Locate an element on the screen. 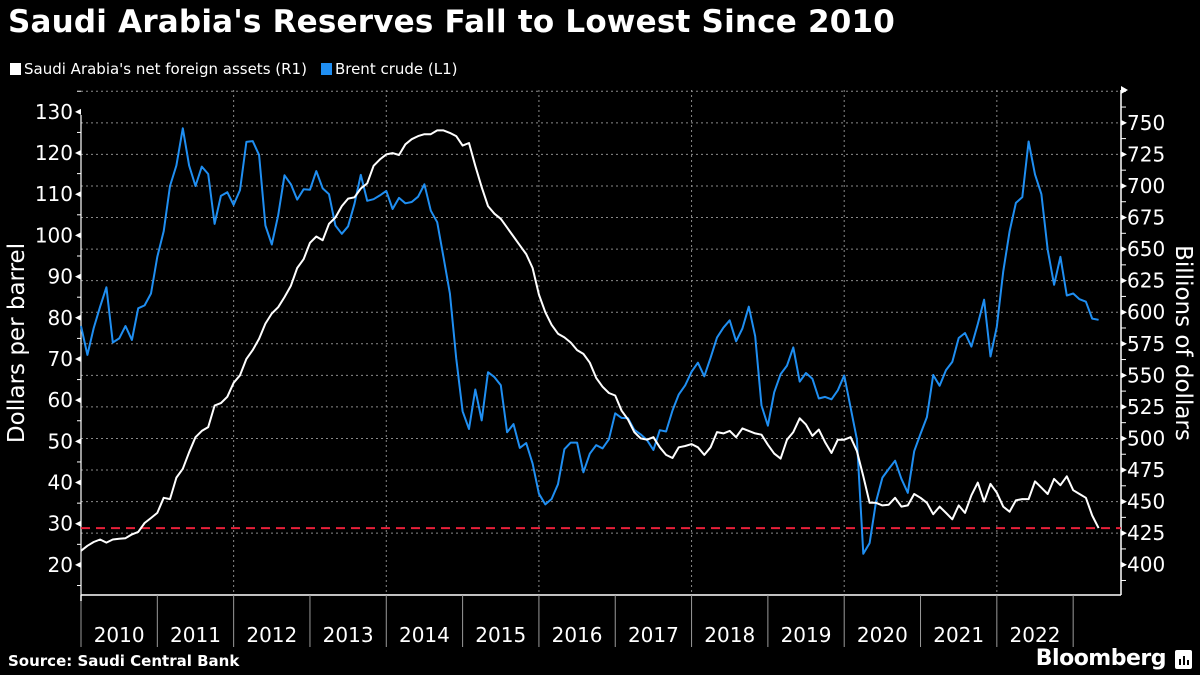 Image resolution: width=1200 pixels, height=675 pixels. legend-label: Brent crude (L1) is located at coordinates (396, 69).